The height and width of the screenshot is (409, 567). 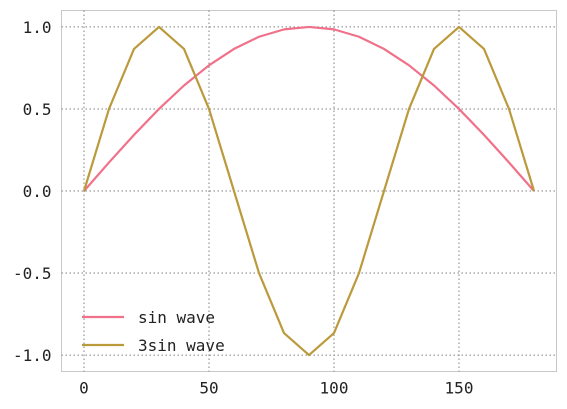 What do you see at coordinates (176, 317) in the screenshot?
I see `legend-label-sin-wave: sin wave` at bounding box center [176, 317].